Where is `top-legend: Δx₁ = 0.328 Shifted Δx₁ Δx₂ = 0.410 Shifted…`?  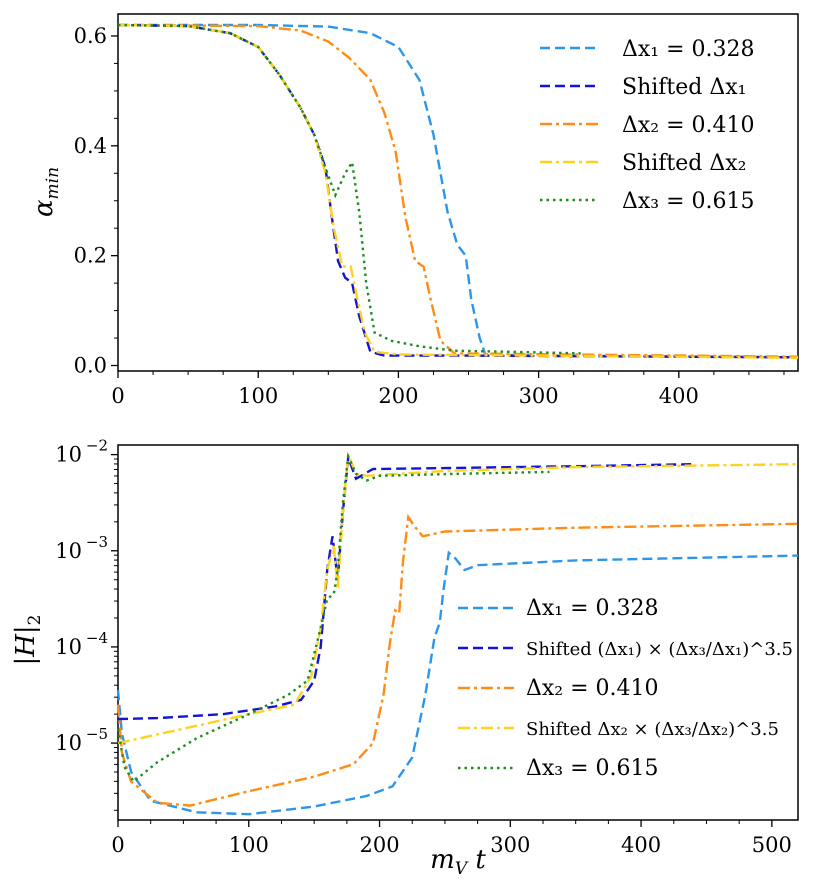
top-legend: Δx₁ = 0.328 Shifted Δx₁ Δx₂ = 0.410 Shifted… is located at coordinates (647, 125).